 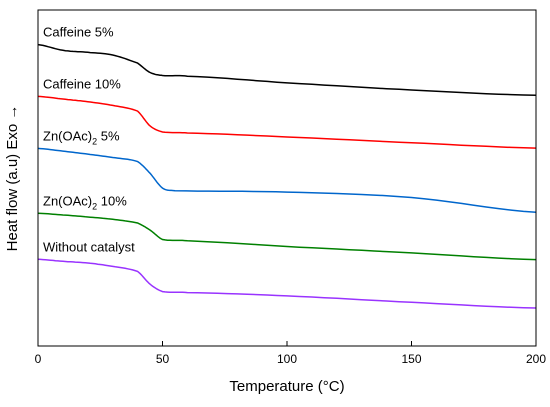 I want to click on x-tick-label: 0, so click(x=38, y=359).